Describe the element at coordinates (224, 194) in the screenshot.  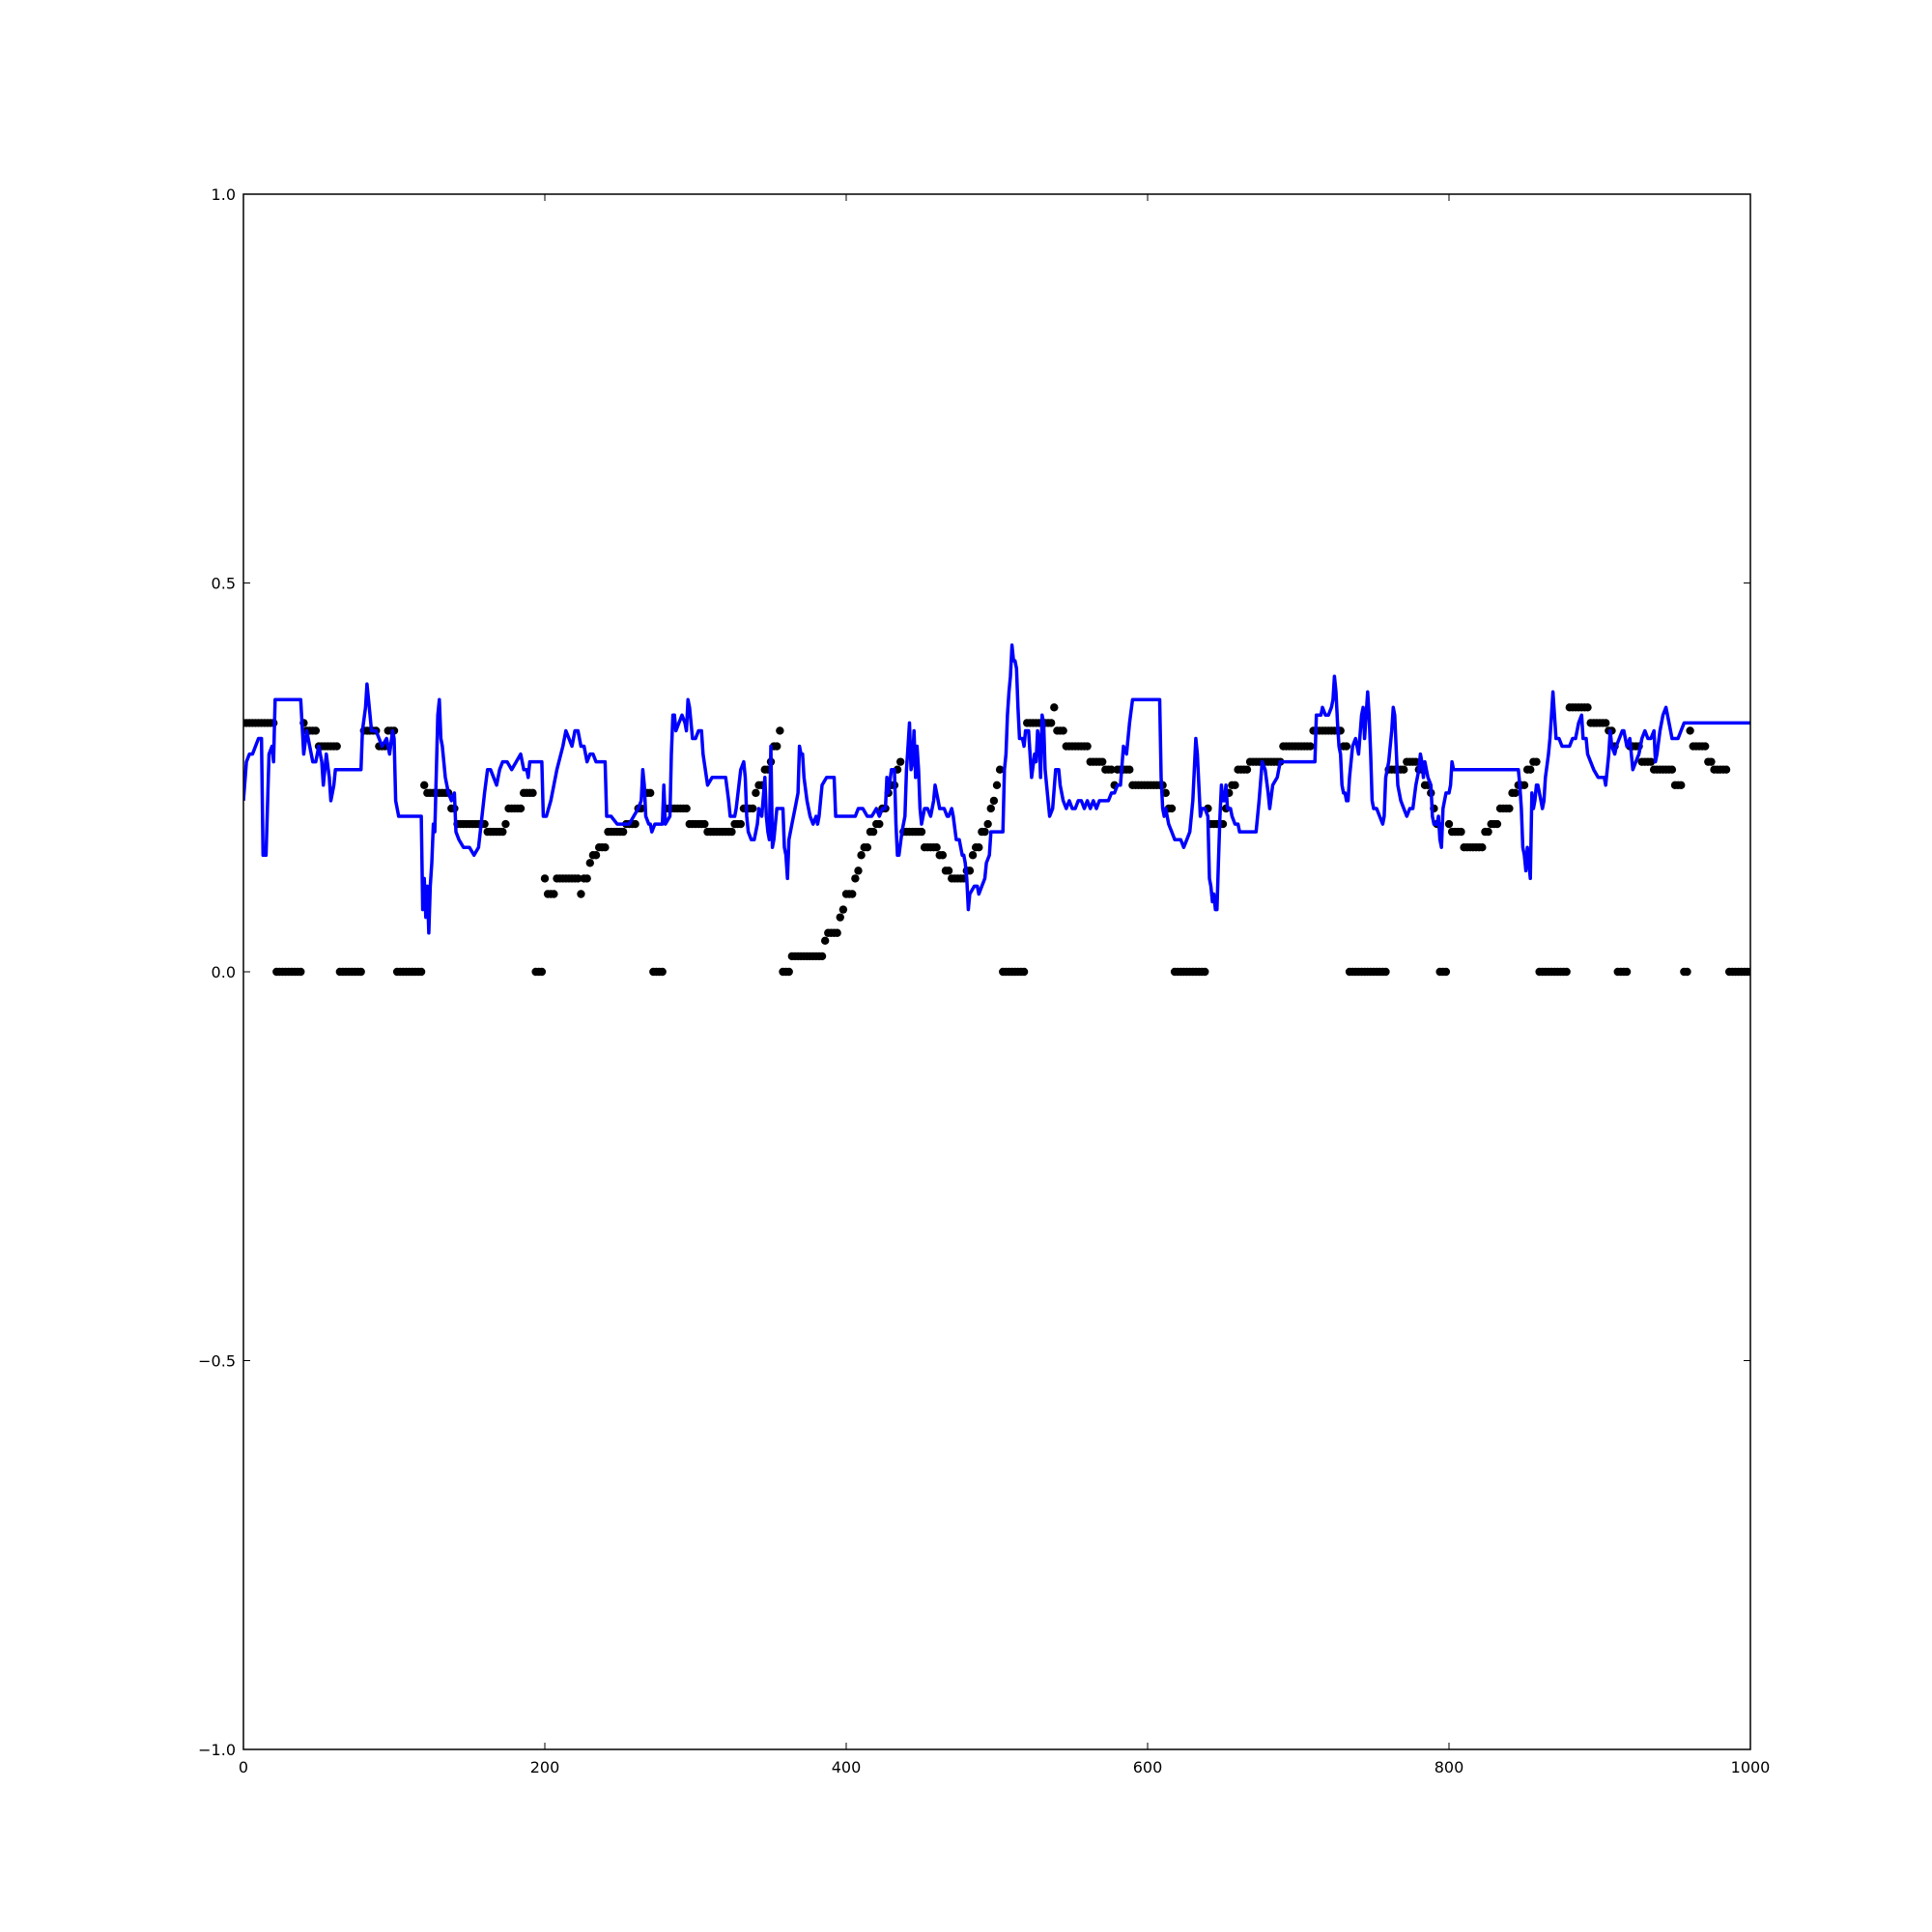
I see `y-tick-label: 1.0` at that location.